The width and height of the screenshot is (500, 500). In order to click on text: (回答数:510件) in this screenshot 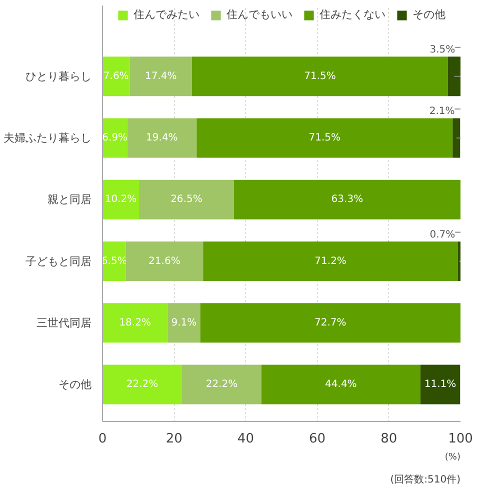, I will do `click(425, 480)`.